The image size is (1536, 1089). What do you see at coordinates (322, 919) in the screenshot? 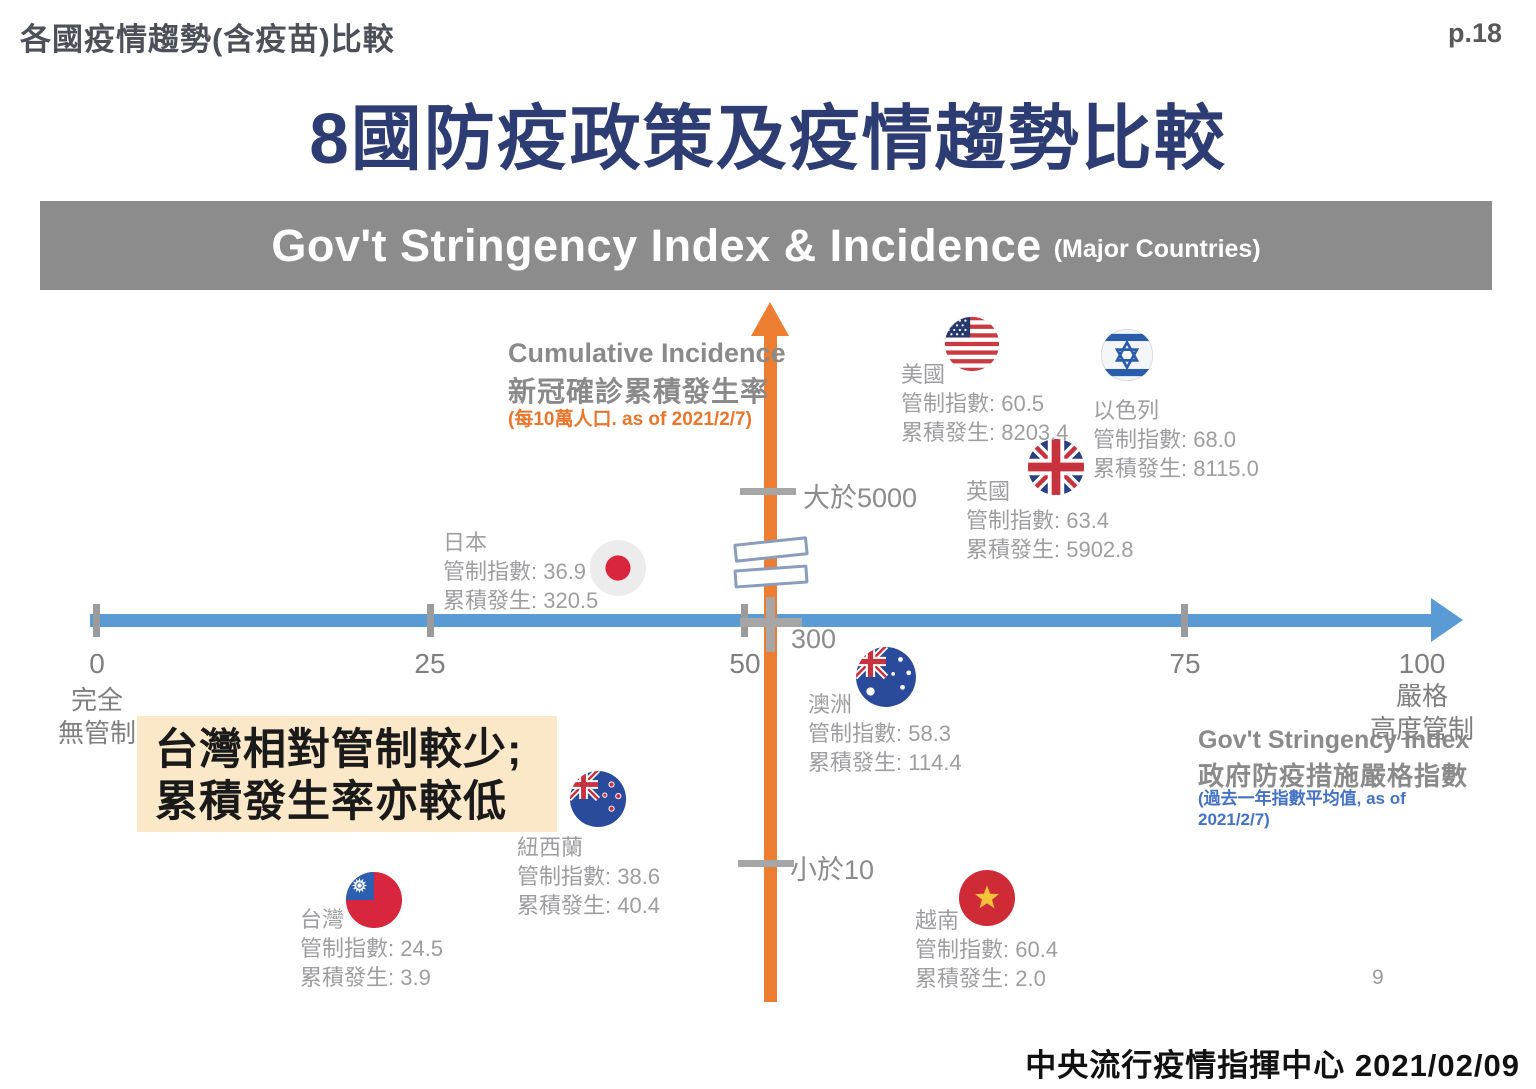
I see `country-name: 台灣` at bounding box center [322, 919].